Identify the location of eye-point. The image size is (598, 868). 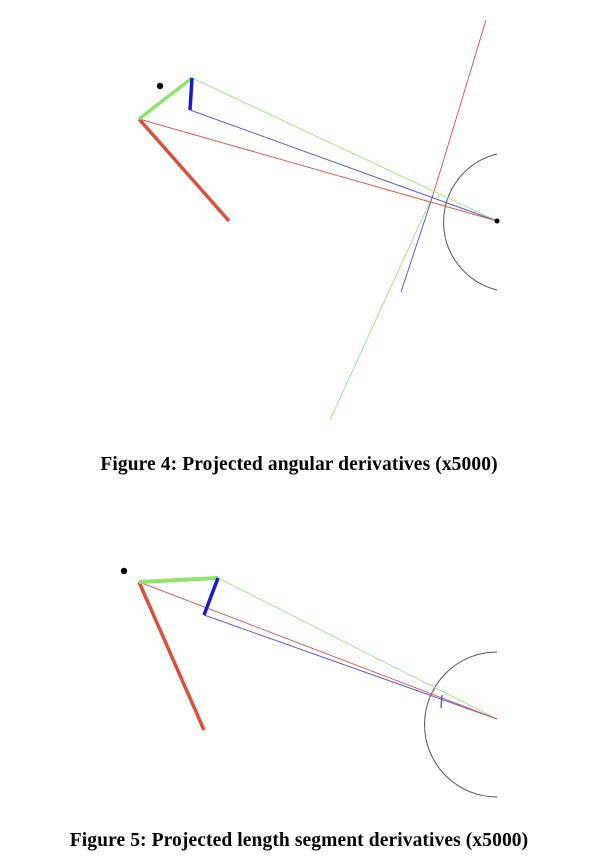
(497, 221).